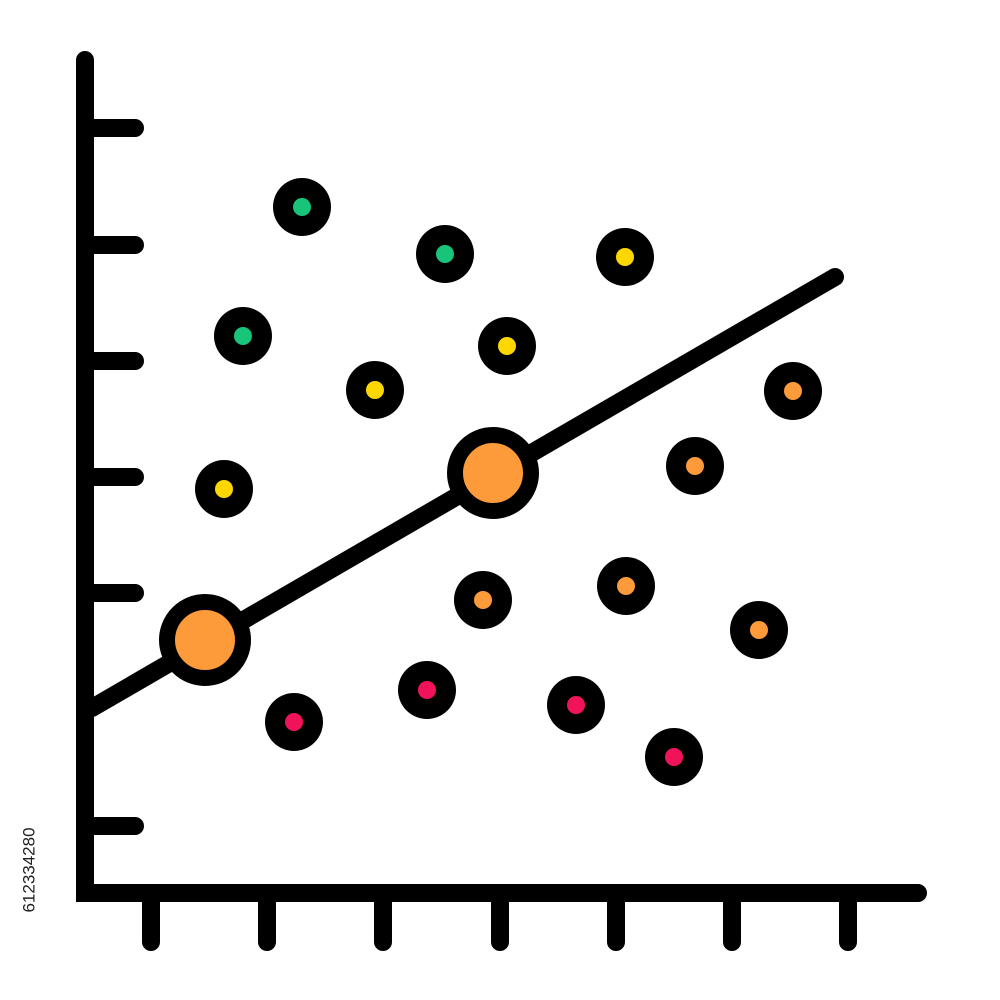 The width and height of the screenshot is (1000, 1000). What do you see at coordinates (28, 869) in the screenshot?
I see `watermark-id: 612334280` at bounding box center [28, 869].